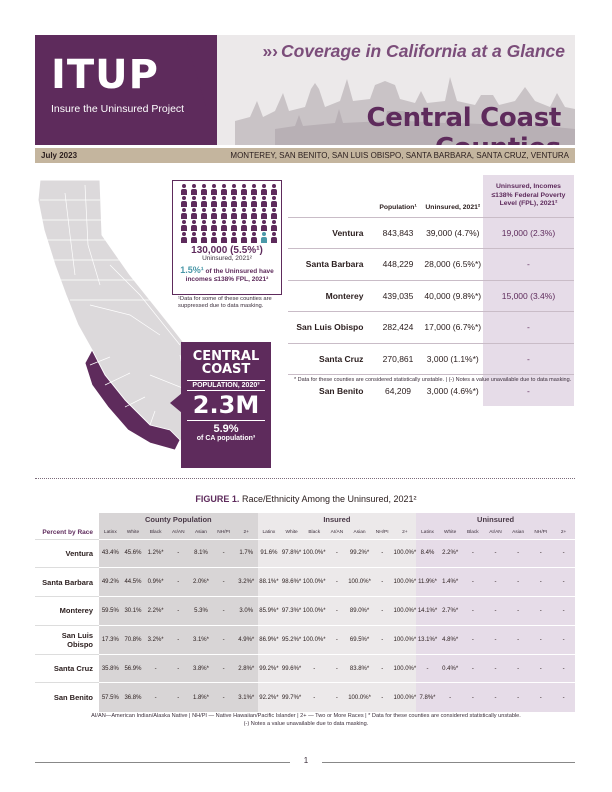  I want to click on race-cell: 2.8%*, so click(246, 668).